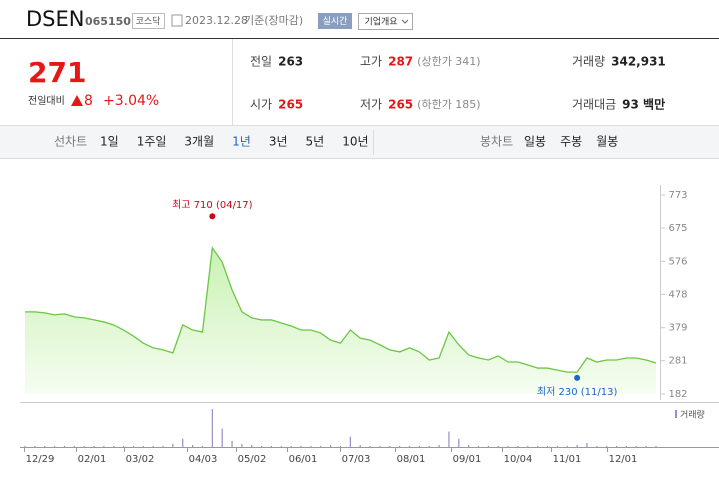 Image resolution: width=719 pixels, height=487 pixels. What do you see at coordinates (677, 195) in the screenshot?
I see `y-tick-label: 773` at bounding box center [677, 195].